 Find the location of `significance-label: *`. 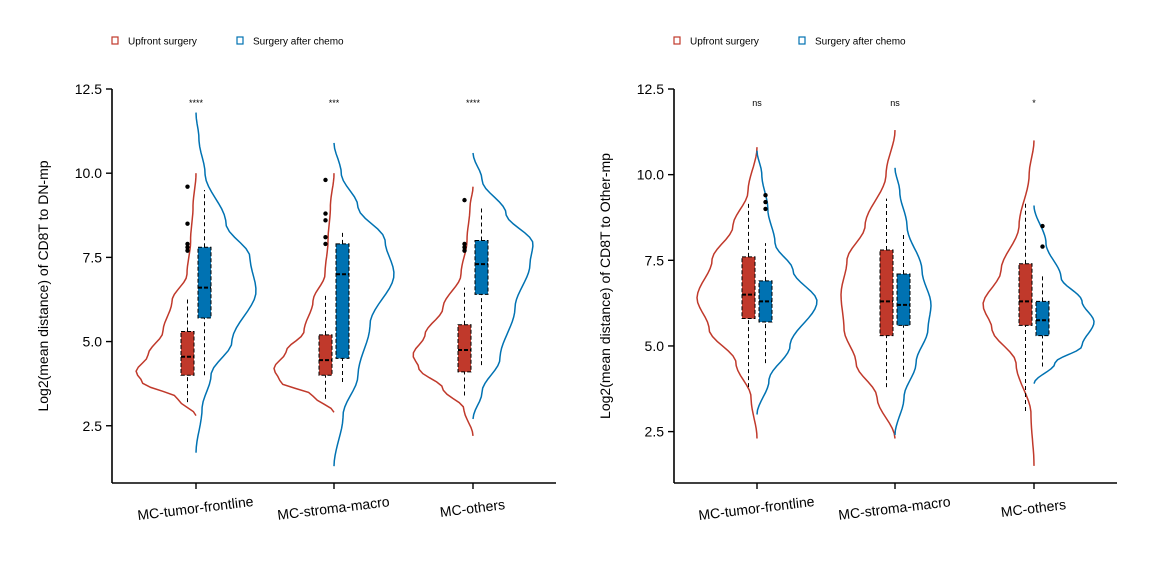

significance-label: * is located at coordinates (1034, 103).